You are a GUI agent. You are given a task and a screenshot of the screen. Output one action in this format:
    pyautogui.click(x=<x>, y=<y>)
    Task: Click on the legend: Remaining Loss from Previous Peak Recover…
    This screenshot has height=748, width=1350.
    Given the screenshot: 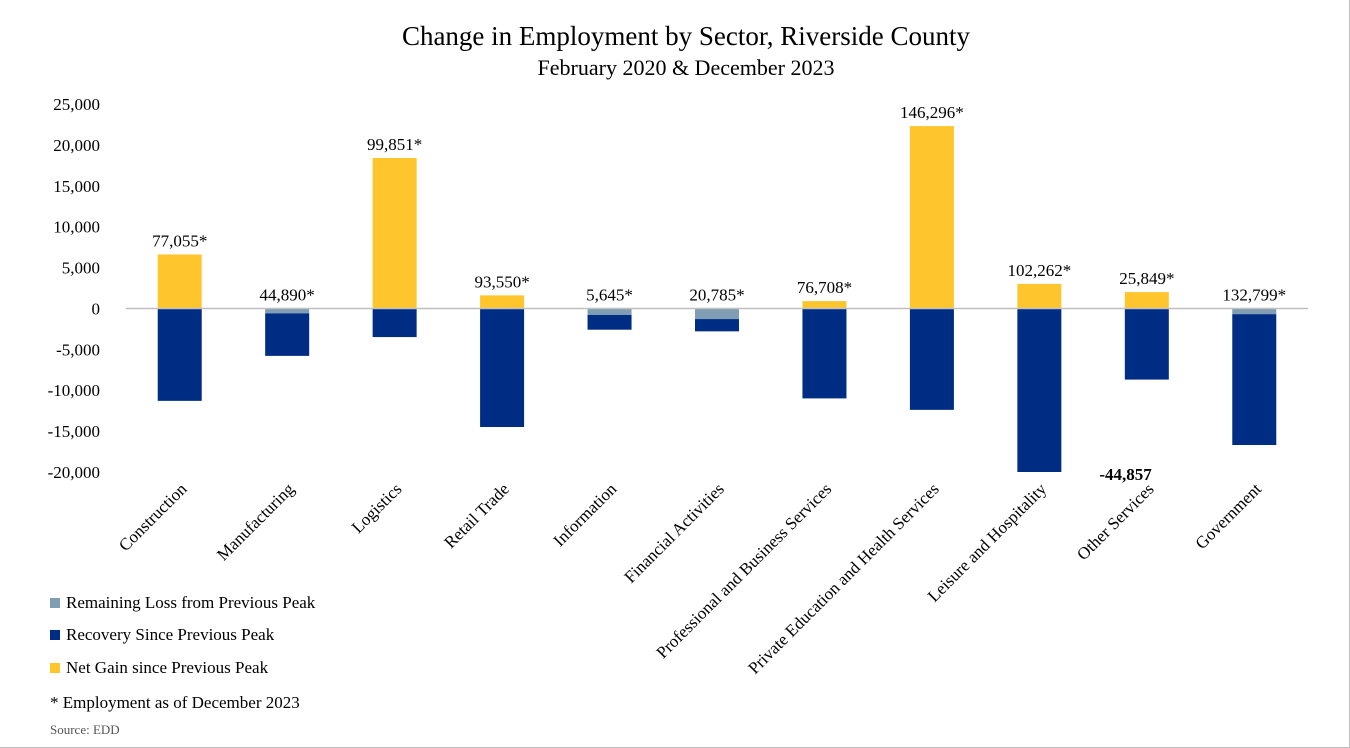 What is the action you would take?
    pyautogui.click(x=183, y=635)
    